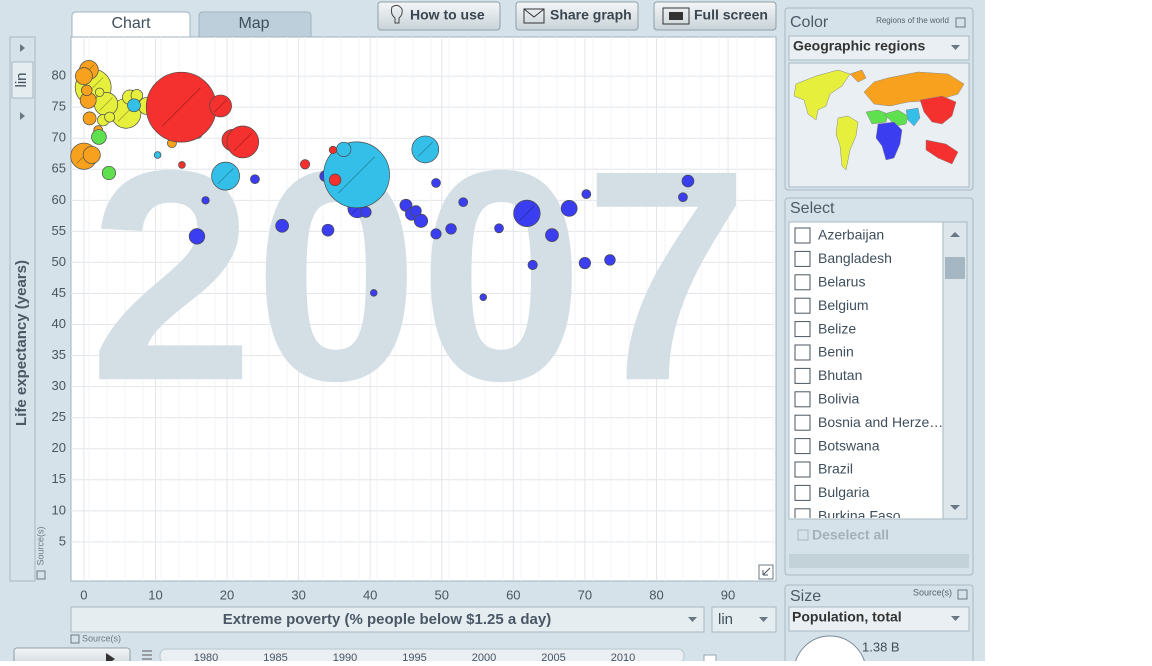  I want to click on country-name: Botswana, so click(849, 445).